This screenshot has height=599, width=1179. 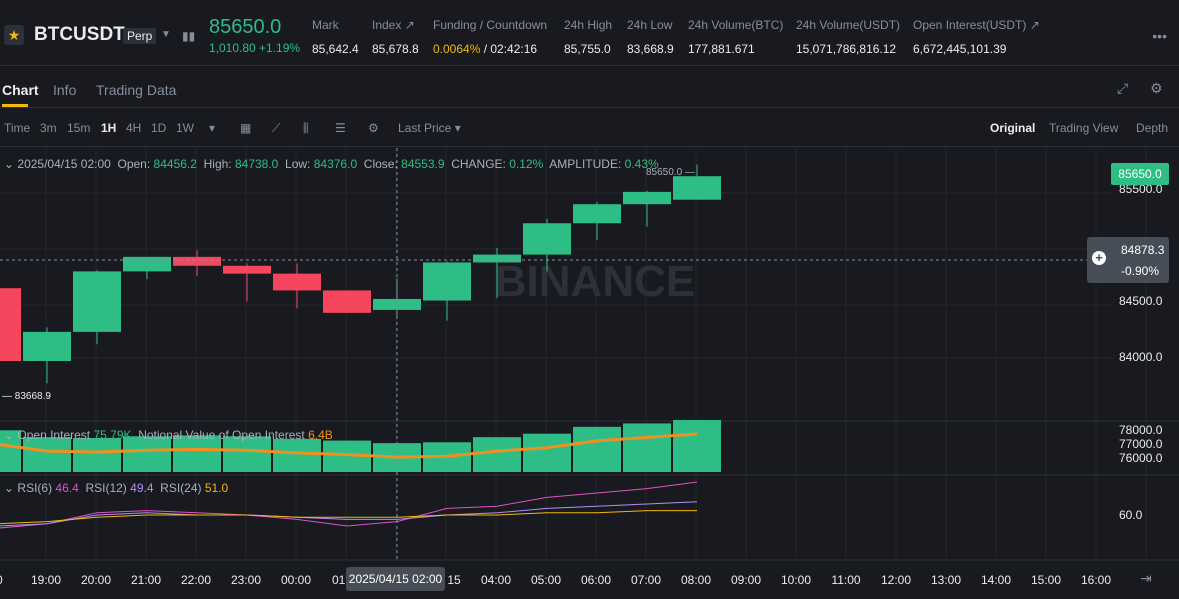 What do you see at coordinates (196, 580) in the screenshot?
I see `time-tick: 22:00` at bounding box center [196, 580].